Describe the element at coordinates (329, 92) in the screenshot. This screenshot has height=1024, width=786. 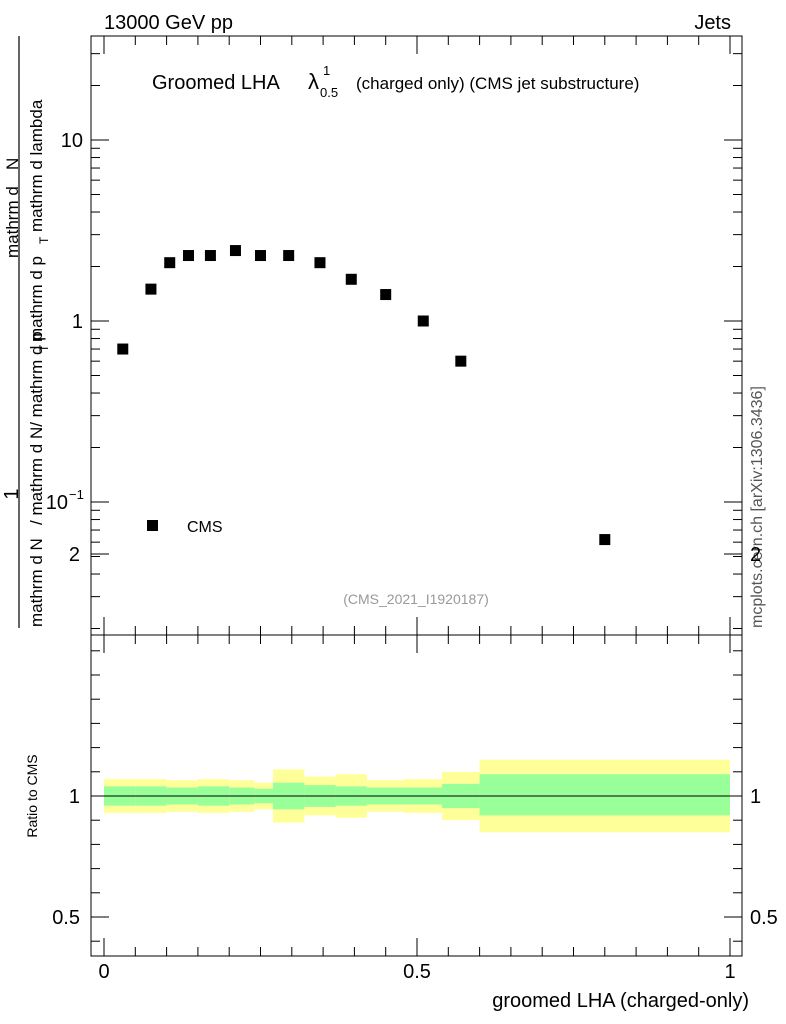
I see `title-subscript: 0.5` at that location.